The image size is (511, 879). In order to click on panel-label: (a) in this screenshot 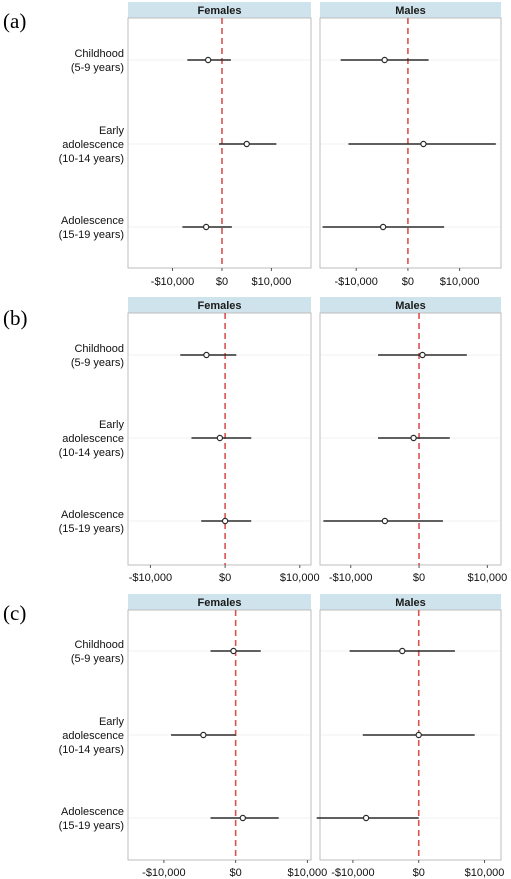, I will do `click(14, 21)`.